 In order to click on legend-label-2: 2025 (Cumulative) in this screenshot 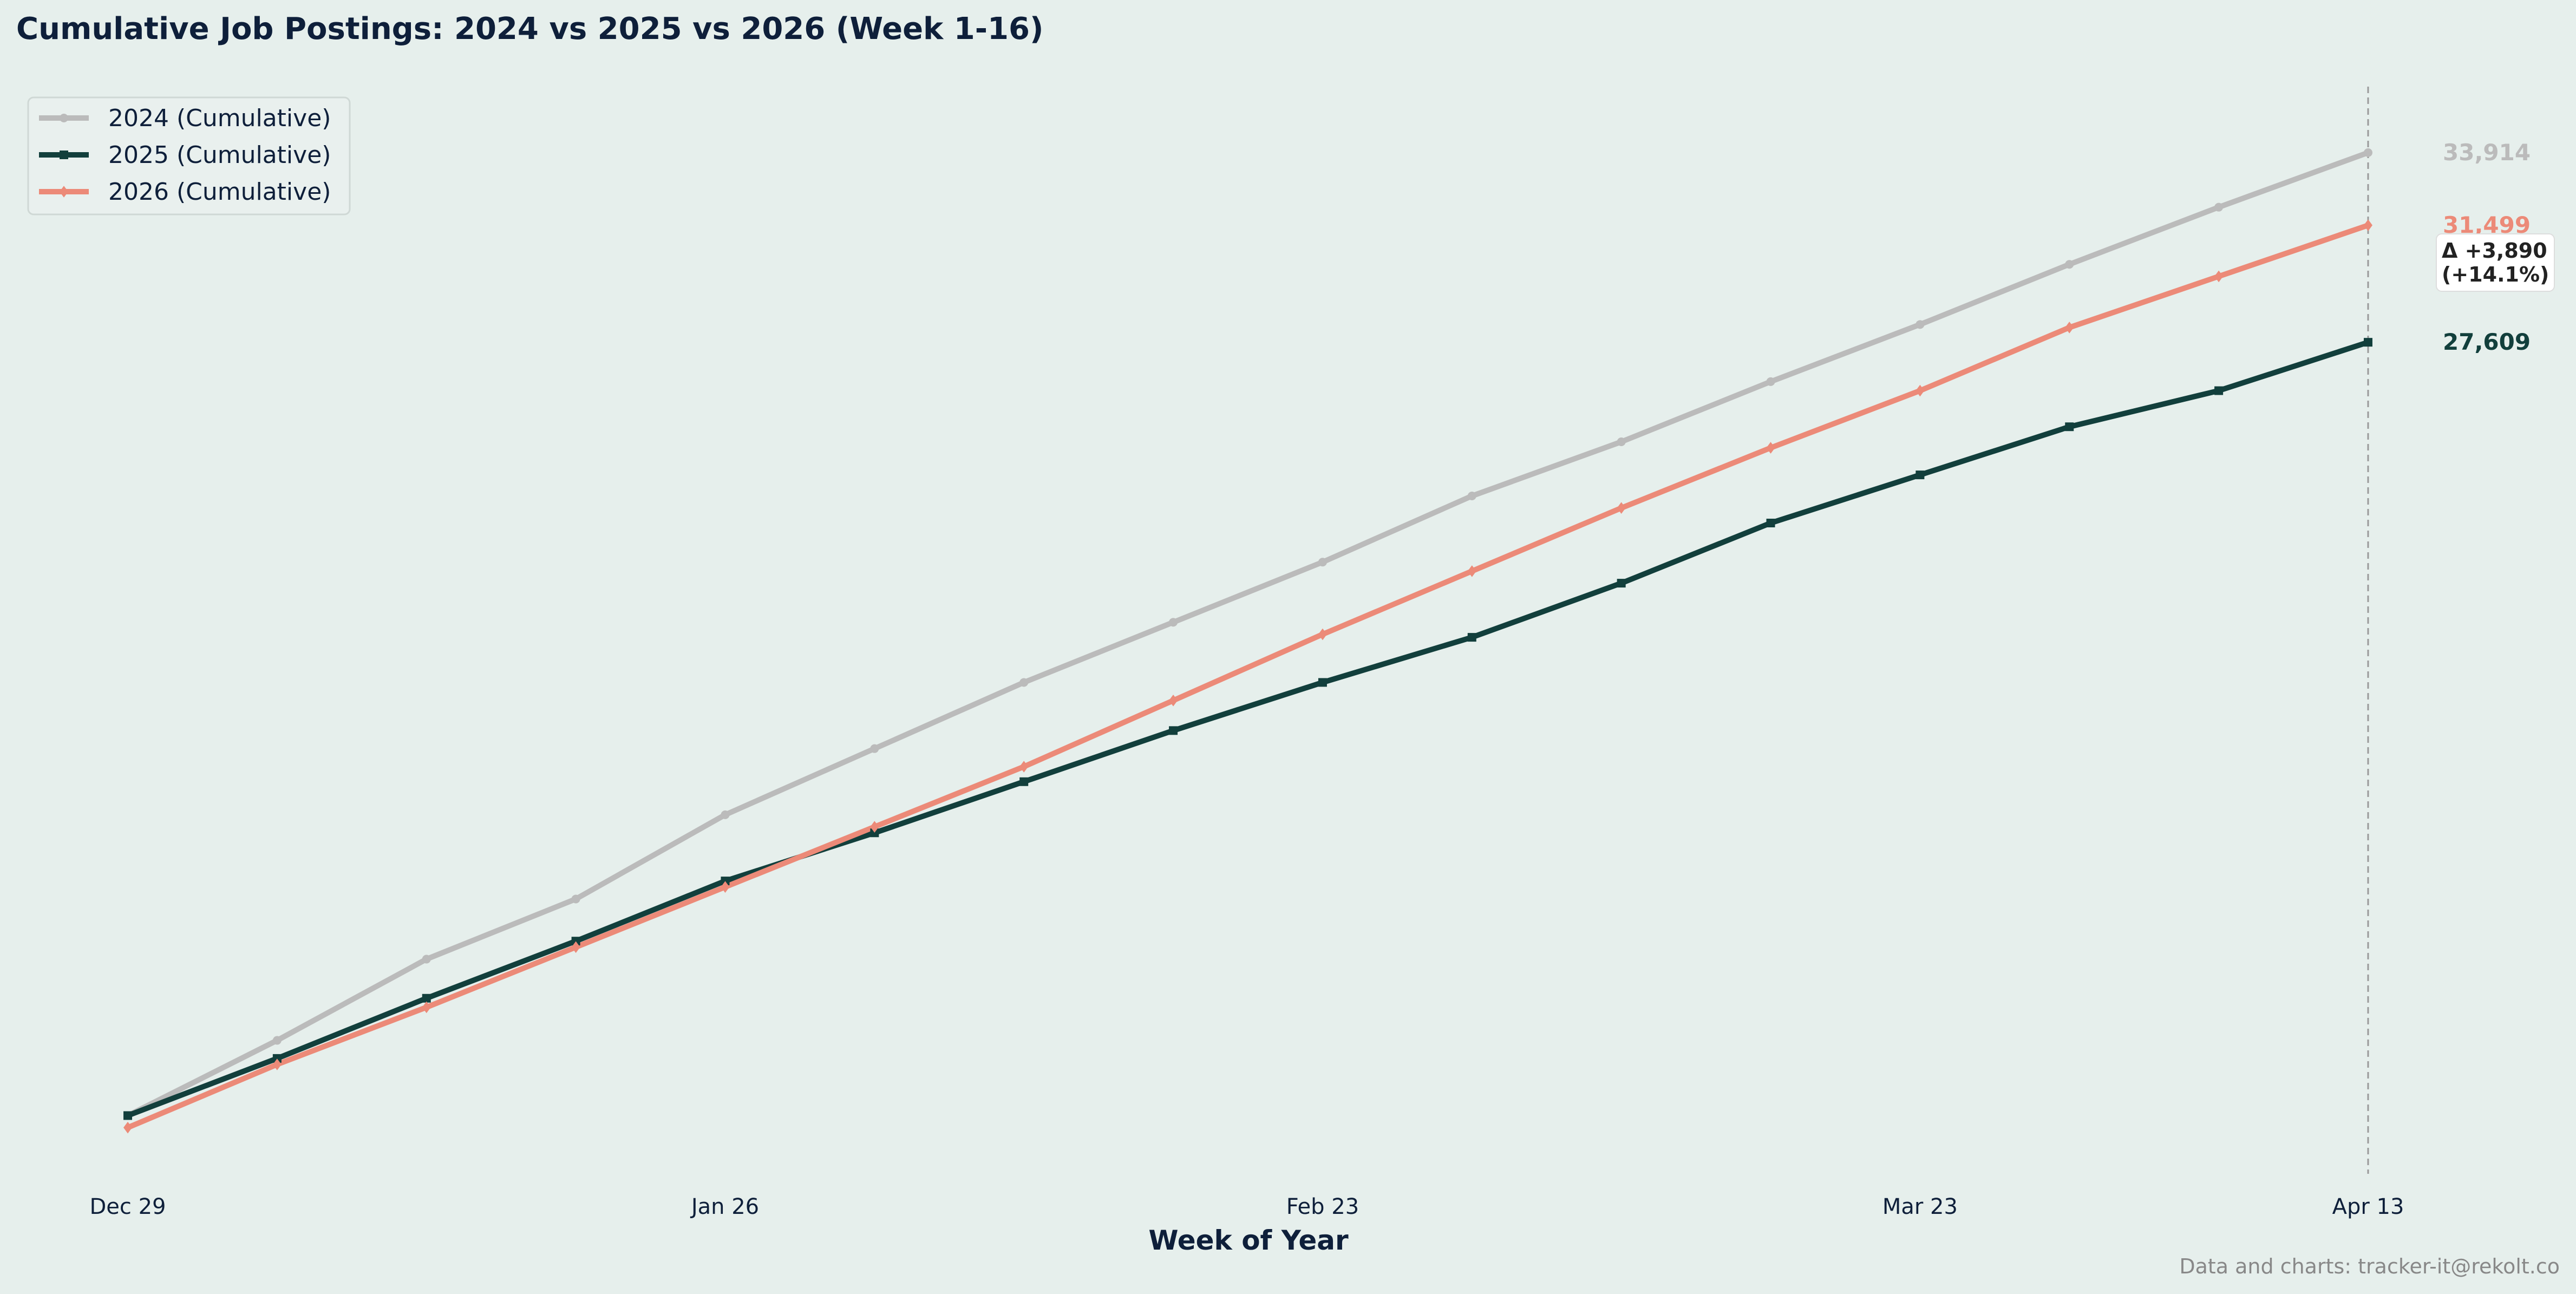, I will do `click(219, 155)`.